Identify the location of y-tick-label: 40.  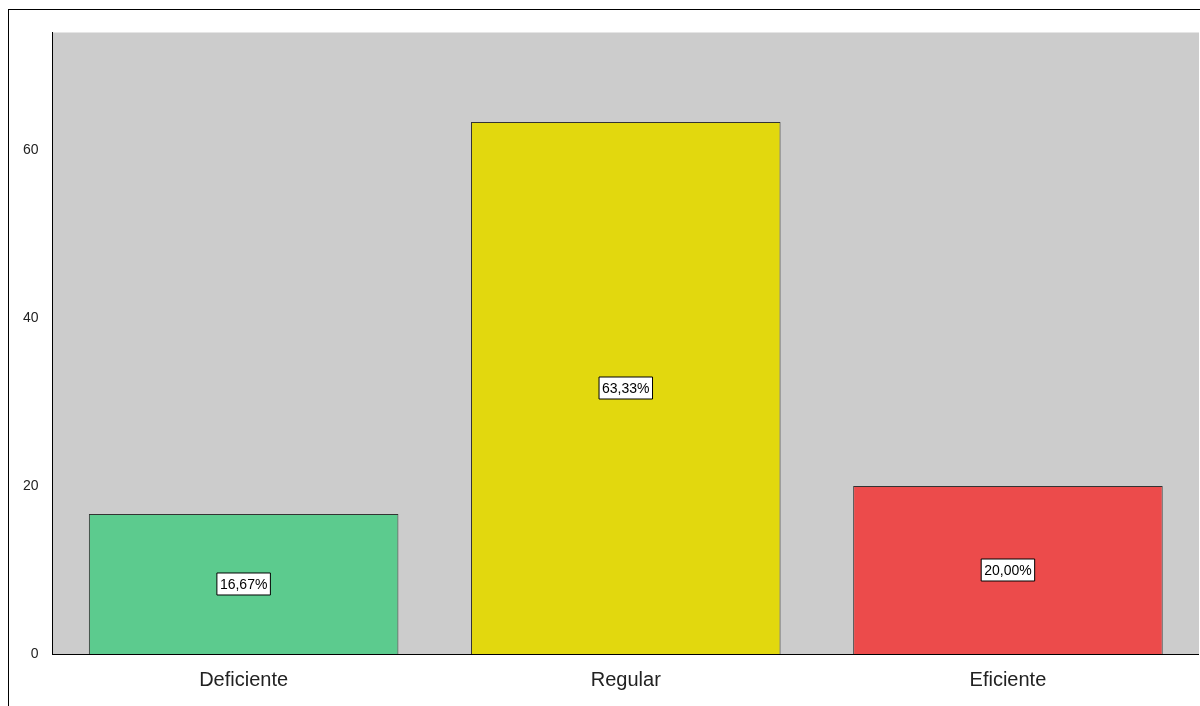
(30, 316).